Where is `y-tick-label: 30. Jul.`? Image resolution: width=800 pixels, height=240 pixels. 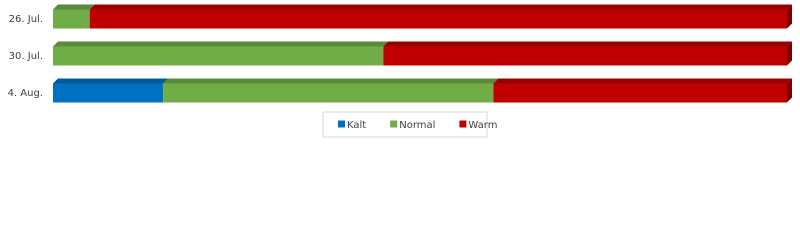
y-tick-label: 30. Jul. is located at coordinates (26, 56).